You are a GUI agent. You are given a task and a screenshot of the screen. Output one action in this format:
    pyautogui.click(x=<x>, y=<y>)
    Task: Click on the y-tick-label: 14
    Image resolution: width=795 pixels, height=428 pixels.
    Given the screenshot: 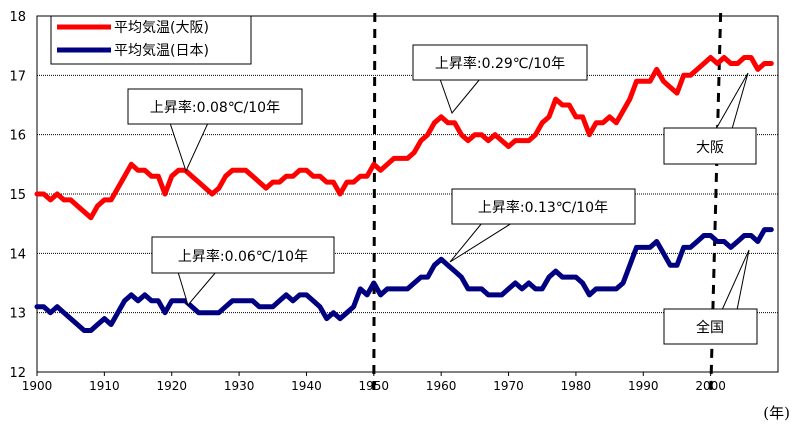 What is the action you would take?
    pyautogui.click(x=17, y=254)
    